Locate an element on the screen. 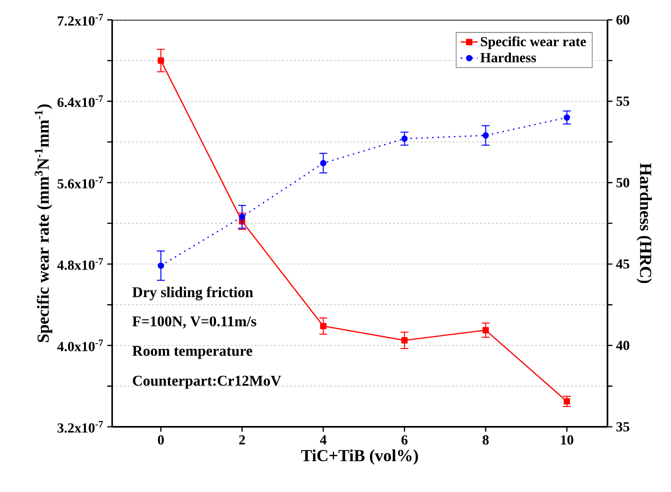  annotation: F=100N, V=0.11m/s is located at coordinates (194, 322).